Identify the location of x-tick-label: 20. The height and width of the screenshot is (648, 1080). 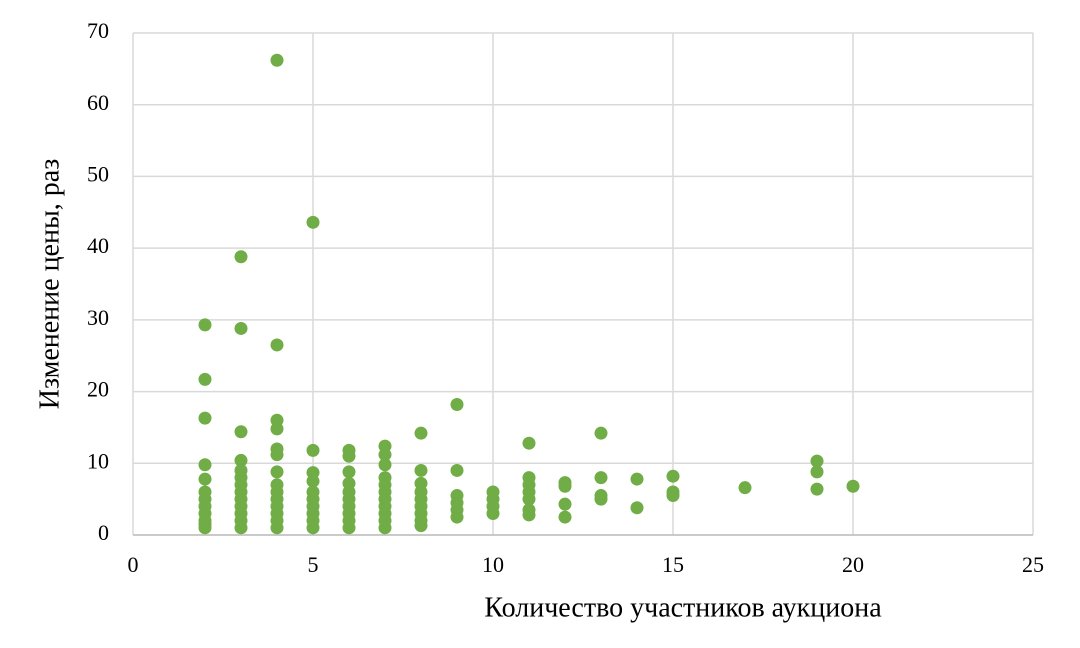
(853, 564).